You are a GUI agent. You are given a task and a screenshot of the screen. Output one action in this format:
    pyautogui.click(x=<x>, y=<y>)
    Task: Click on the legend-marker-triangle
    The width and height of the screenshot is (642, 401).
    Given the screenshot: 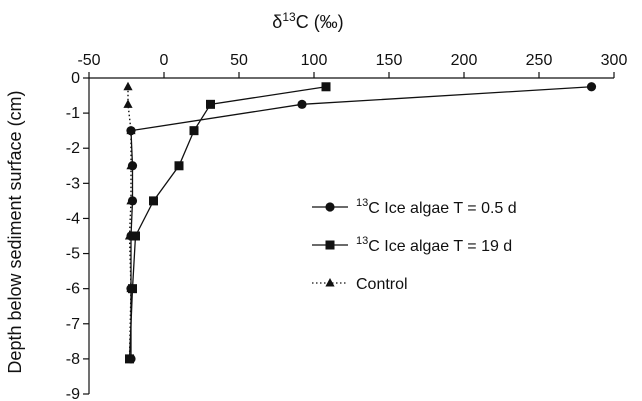 What is the action you would take?
    pyautogui.click(x=330, y=282)
    